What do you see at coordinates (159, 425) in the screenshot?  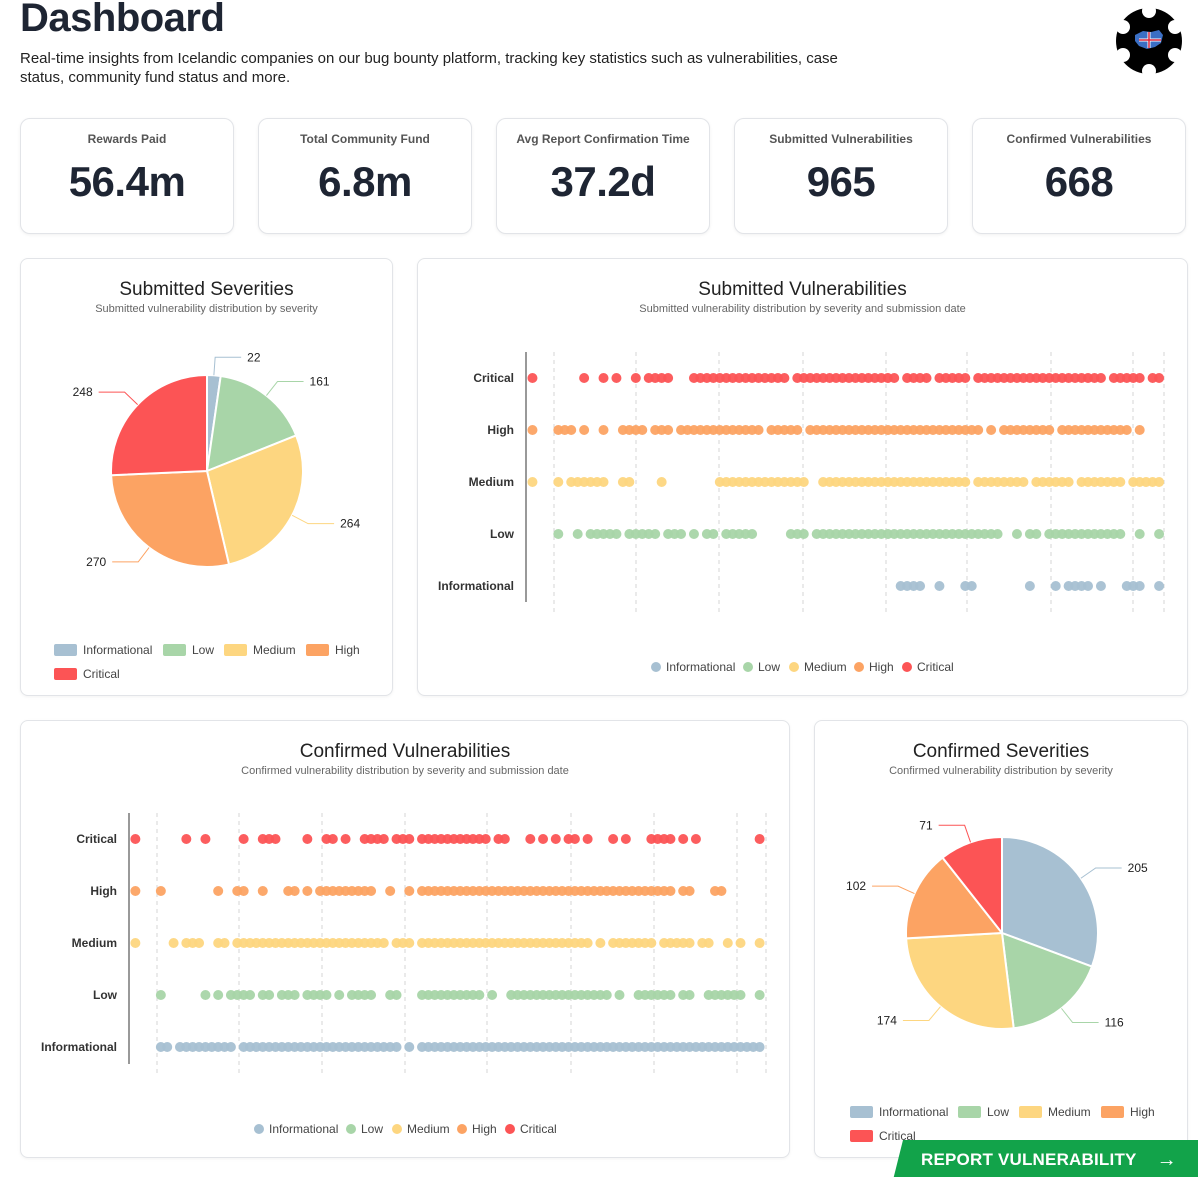 I see `pie-slice-critical` at bounding box center [159, 425].